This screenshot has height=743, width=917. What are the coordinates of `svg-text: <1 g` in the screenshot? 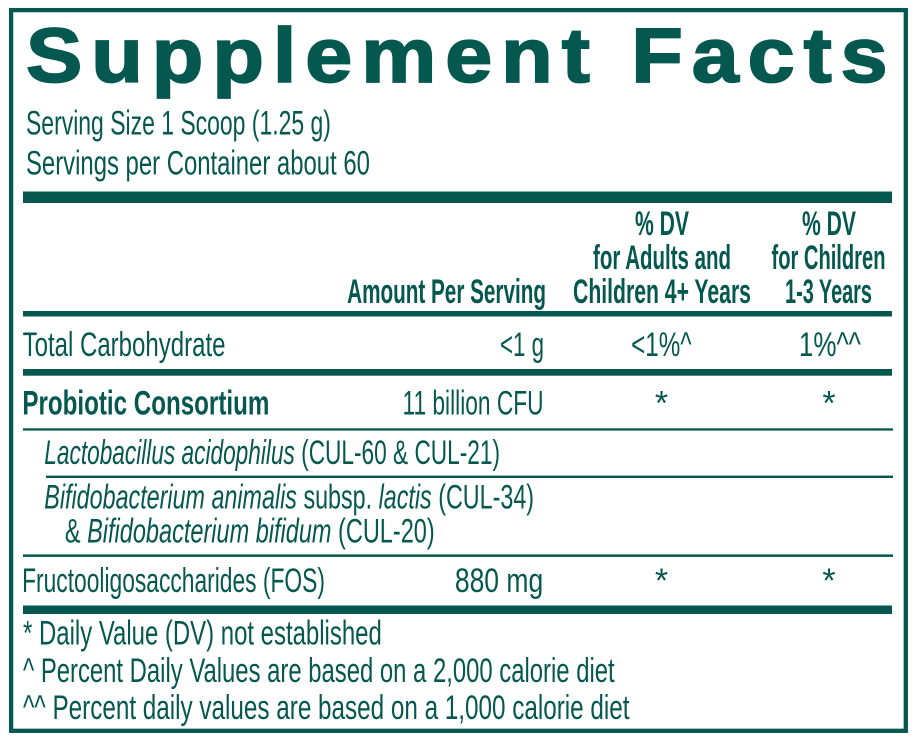 It's located at (522, 345).